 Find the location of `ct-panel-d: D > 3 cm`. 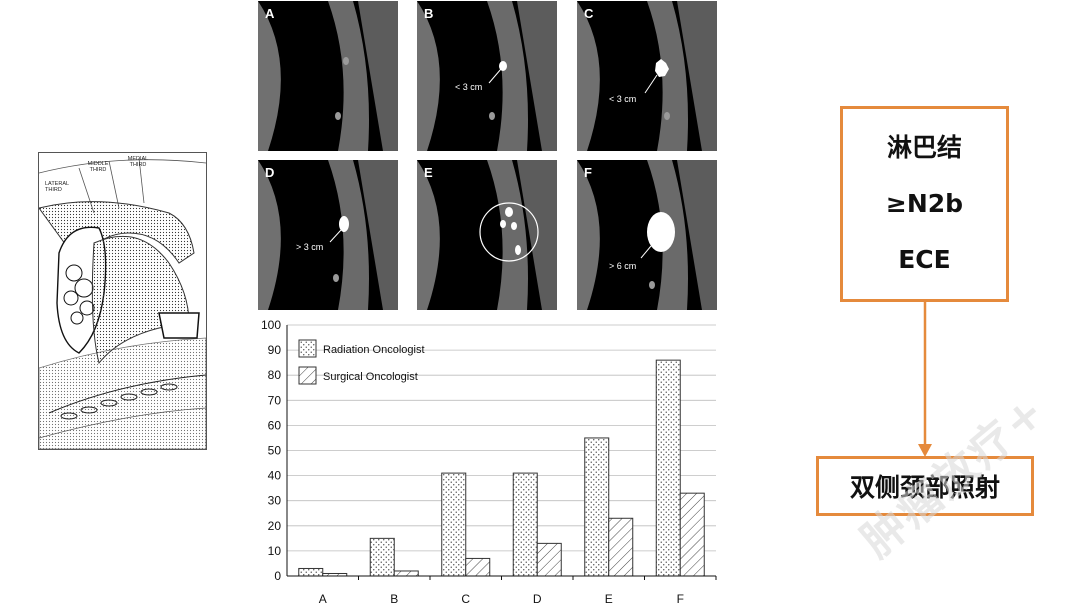

ct-panel-d: D > 3 cm is located at coordinates (328, 235).